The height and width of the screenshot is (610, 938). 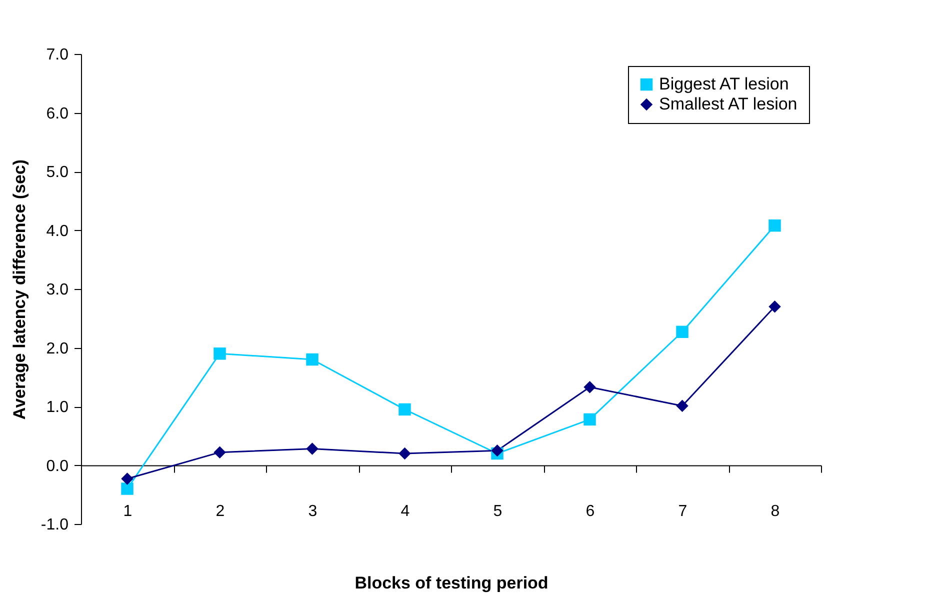 What do you see at coordinates (57, 349) in the screenshot?
I see `y-tick-label: 2.0` at bounding box center [57, 349].